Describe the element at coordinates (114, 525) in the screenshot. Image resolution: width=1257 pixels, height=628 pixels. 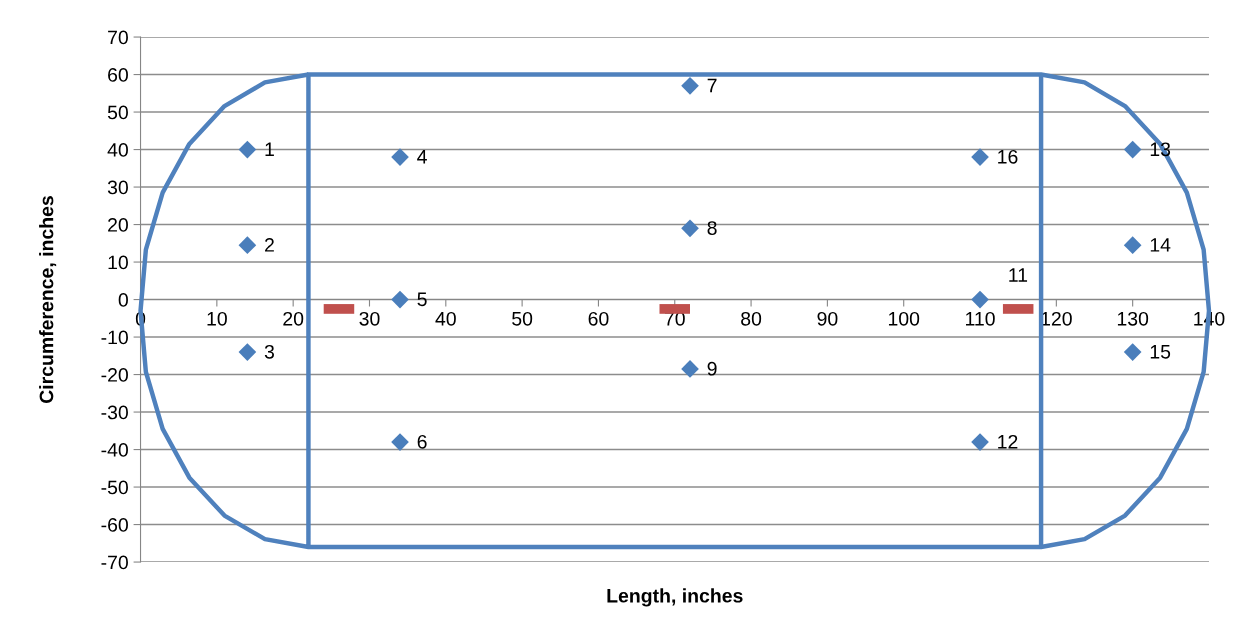
I see `y-tick-label: -60` at that location.